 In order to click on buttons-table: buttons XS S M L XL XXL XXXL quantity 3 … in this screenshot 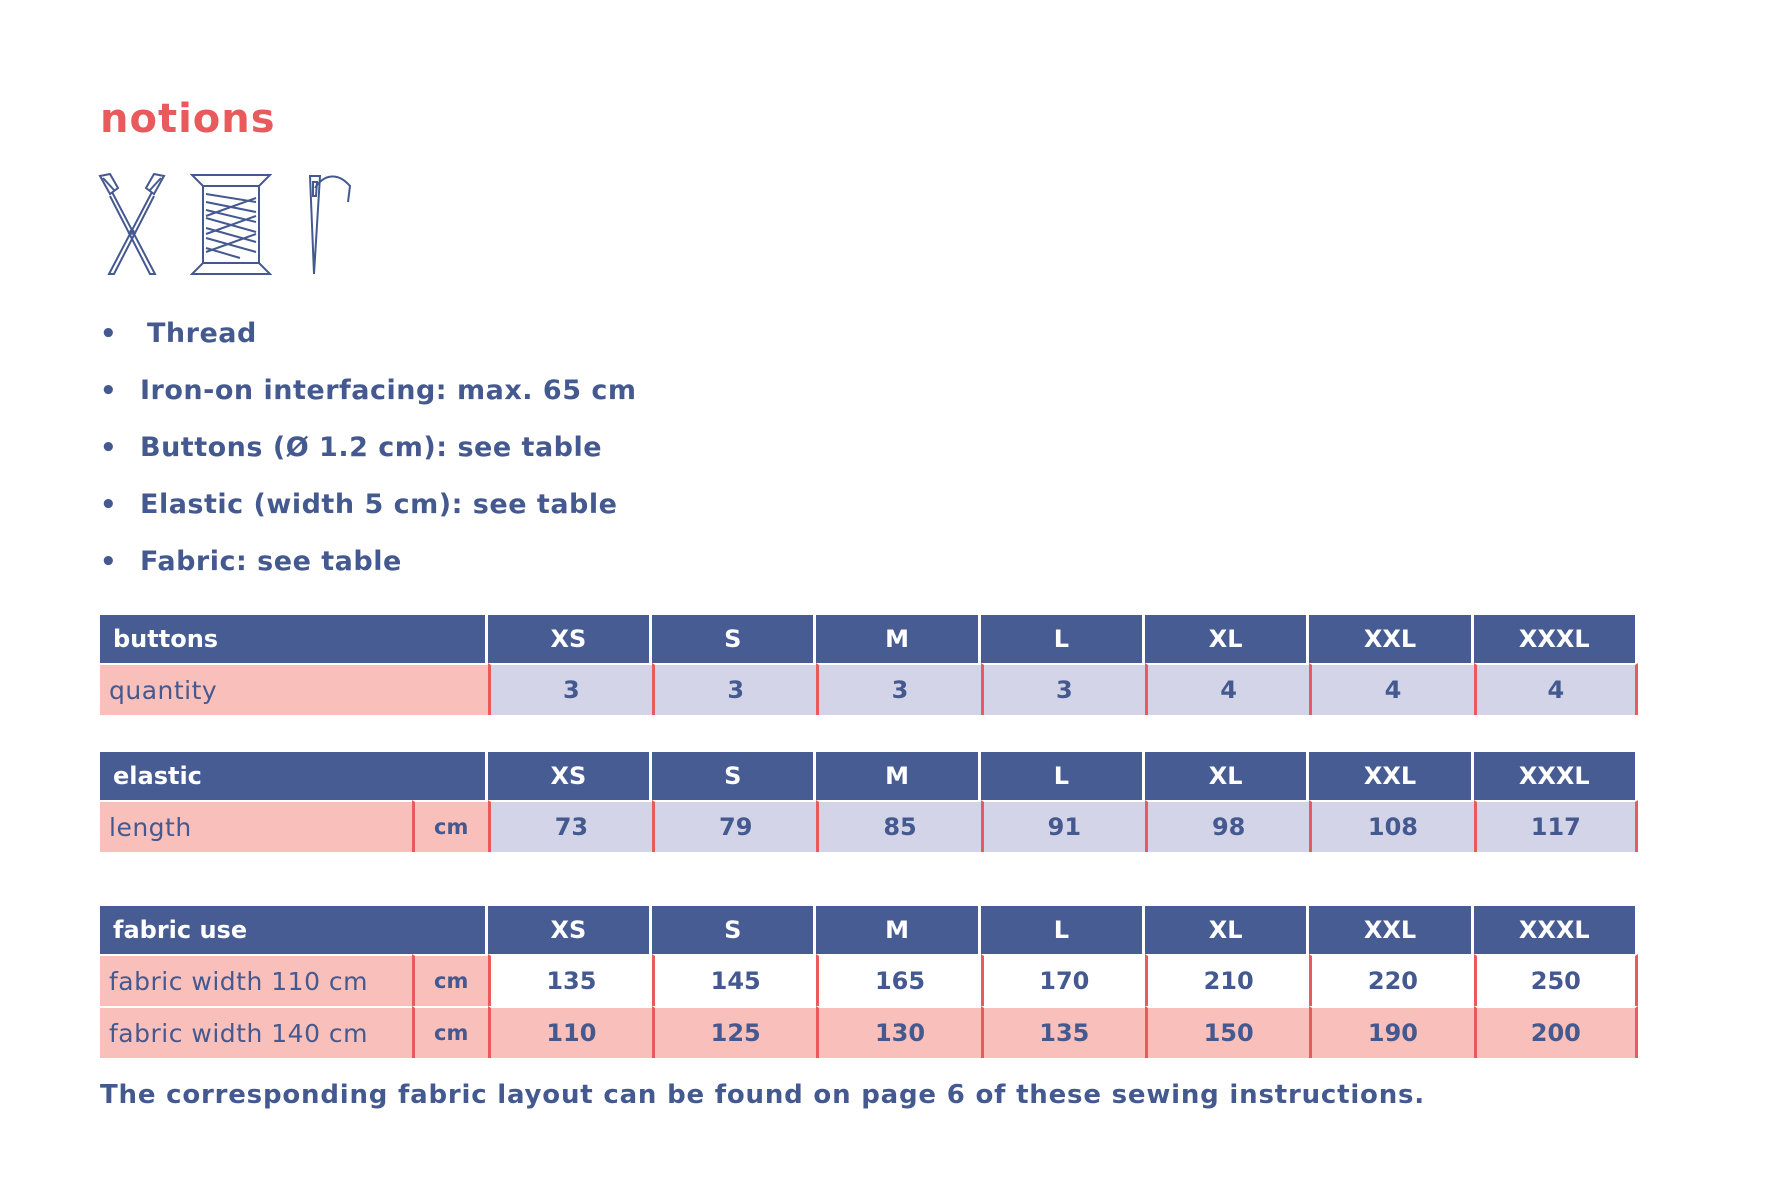, I will do `click(869, 665)`.